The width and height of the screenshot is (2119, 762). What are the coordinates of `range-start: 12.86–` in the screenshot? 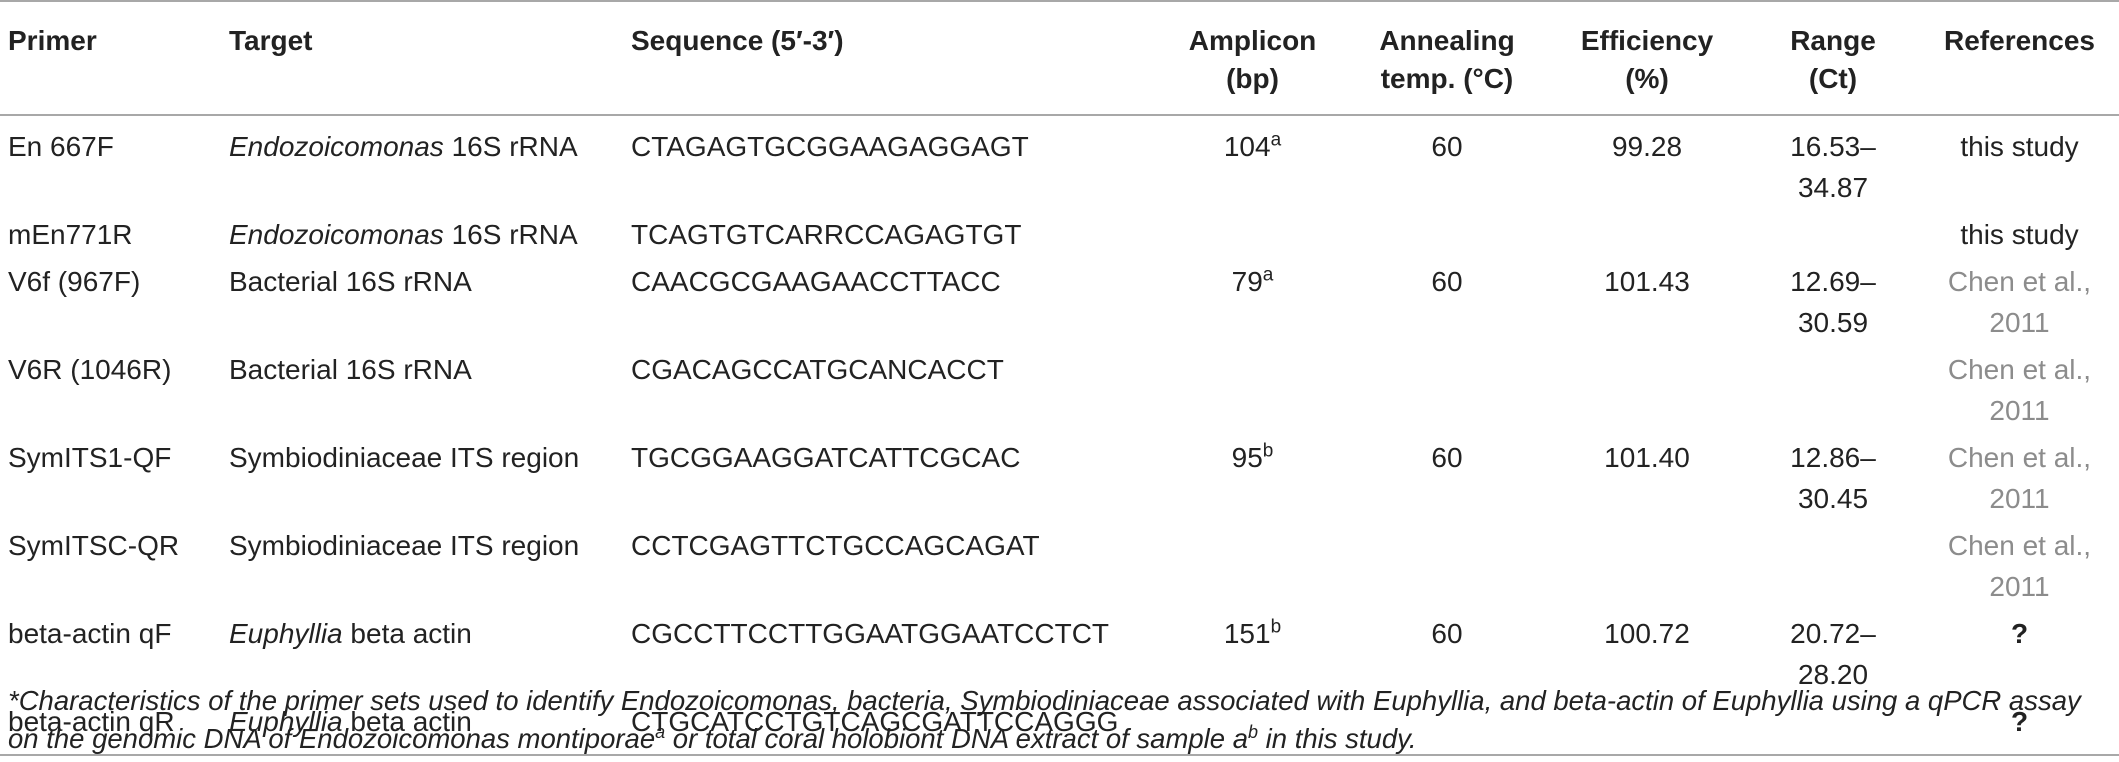 It's located at (1833, 457).